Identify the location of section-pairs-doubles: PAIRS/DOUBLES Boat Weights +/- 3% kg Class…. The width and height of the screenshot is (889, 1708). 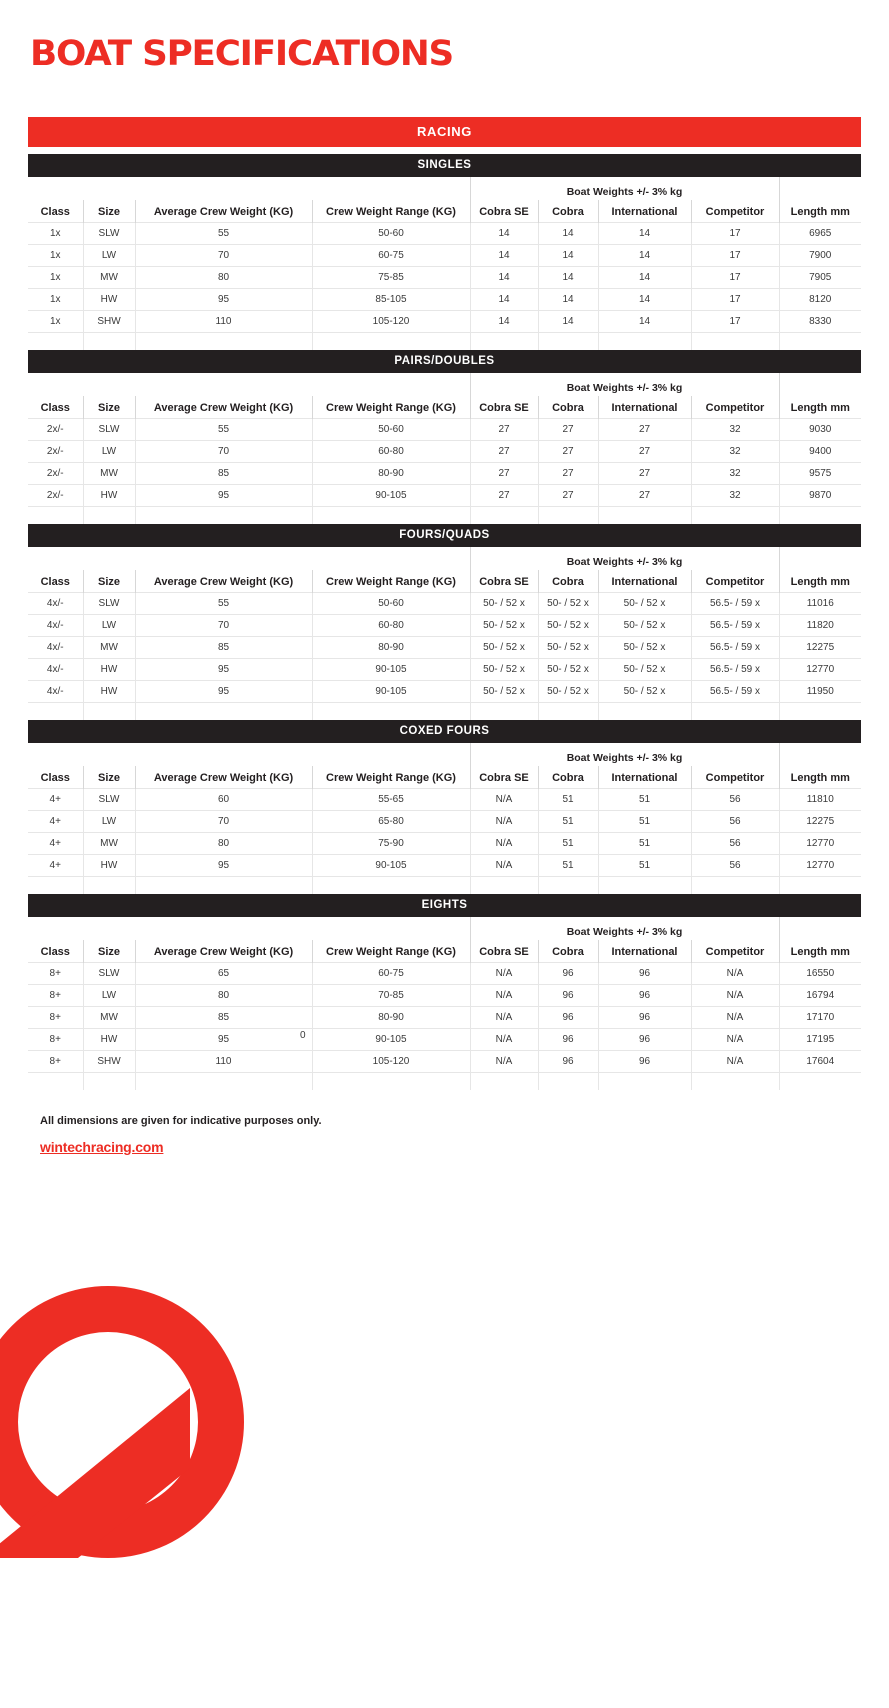
(444, 437).